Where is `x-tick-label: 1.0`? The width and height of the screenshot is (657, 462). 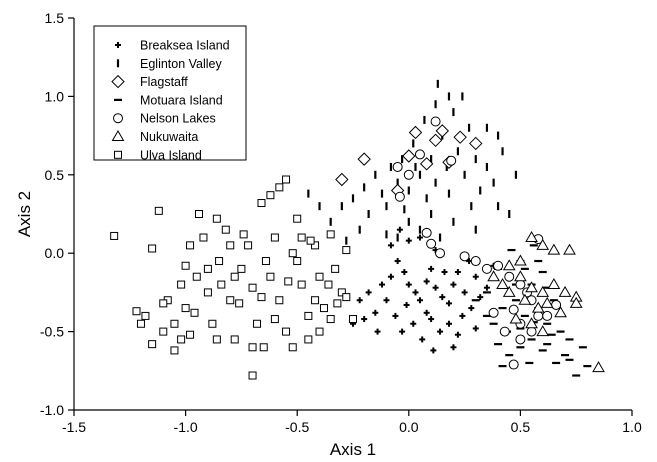 x-tick-label: 1.0 is located at coordinates (632, 427).